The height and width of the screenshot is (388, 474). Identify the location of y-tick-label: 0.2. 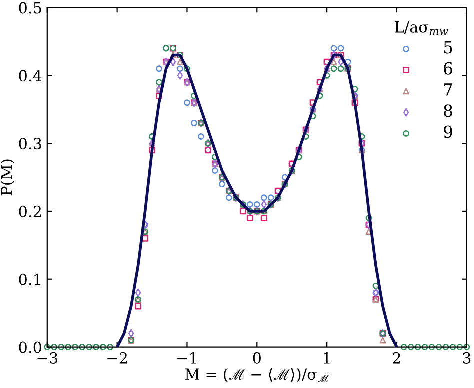
(30, 212).